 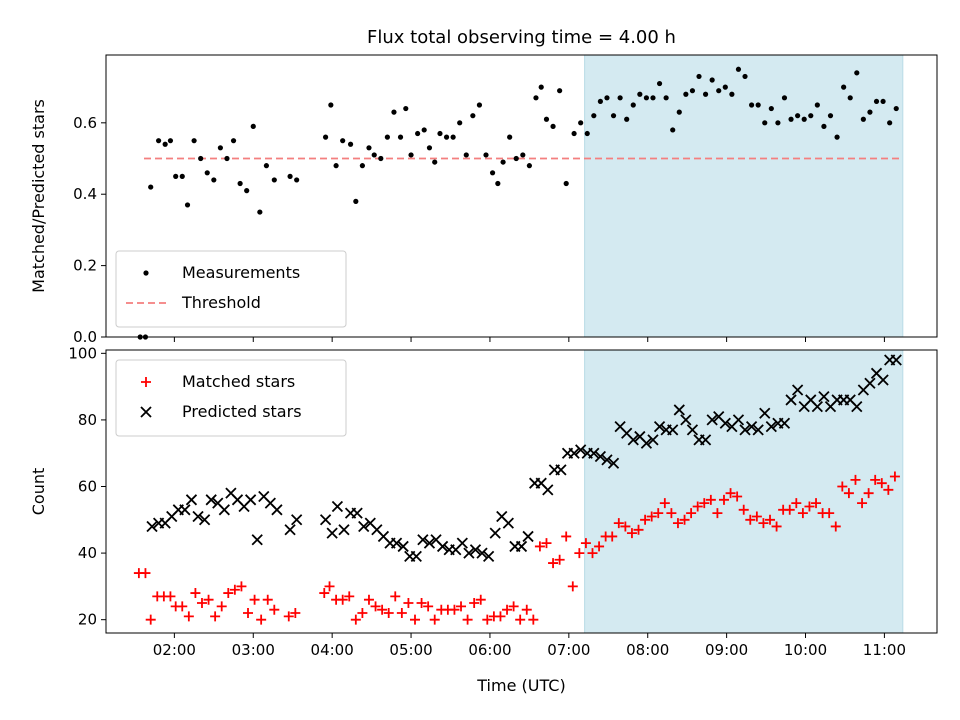 What do you see at coordinates (85, 194) in the screenshot?
I see `y-tick-label: 0.4` at bounding box center [85, 194].